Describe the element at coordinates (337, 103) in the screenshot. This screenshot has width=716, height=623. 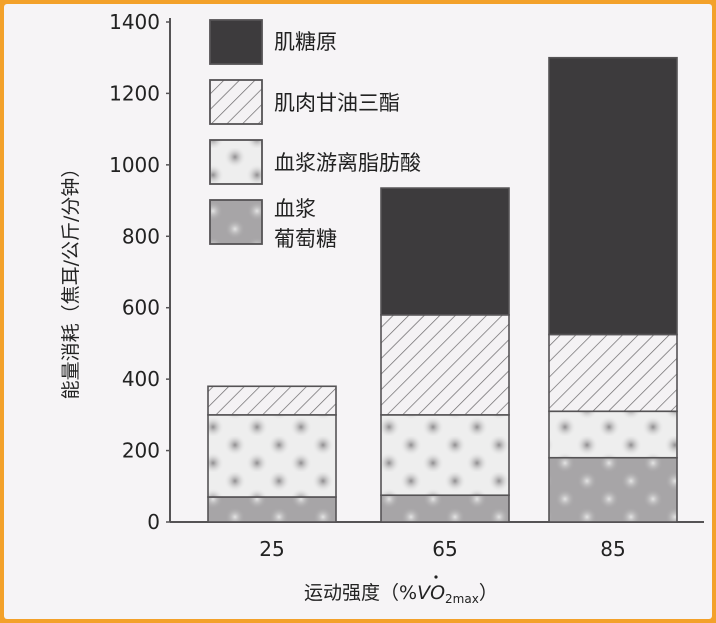
I see `legend-label: 肌肉甘油三酯` at that location.